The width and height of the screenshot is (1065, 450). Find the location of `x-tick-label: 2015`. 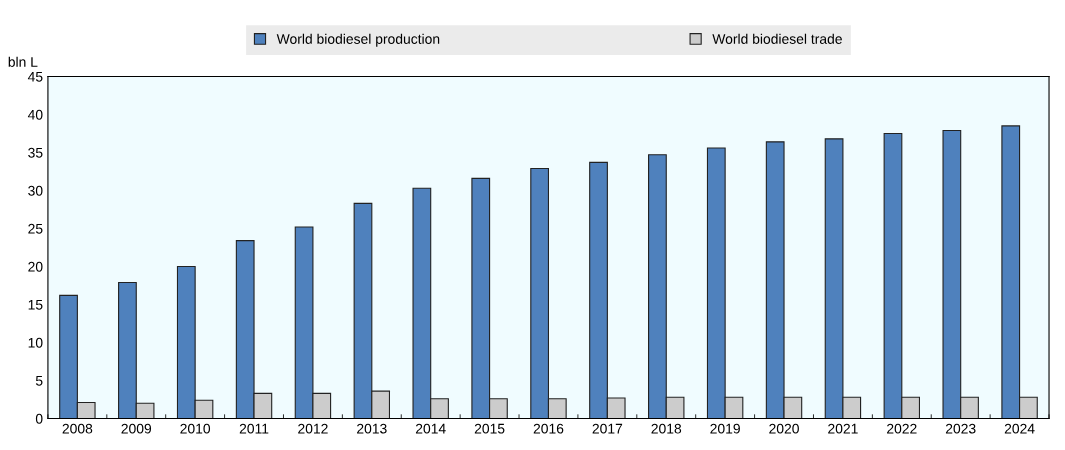

x-tick-label: 2015 is located at coordinates (489, 428).